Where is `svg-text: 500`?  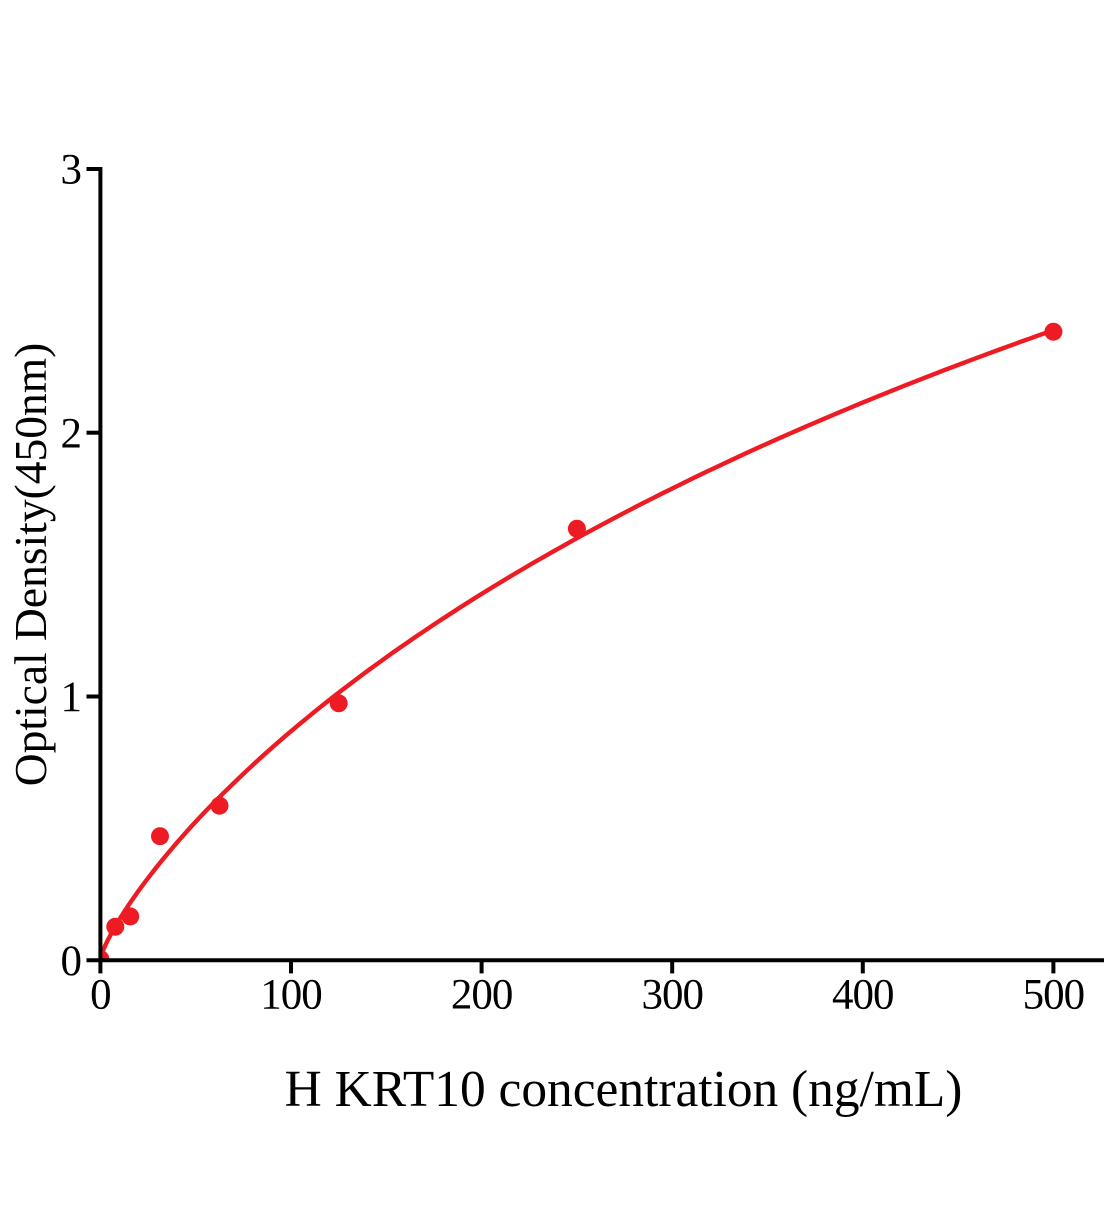 svg-text: 500 is located at coordinates (1054, 995).